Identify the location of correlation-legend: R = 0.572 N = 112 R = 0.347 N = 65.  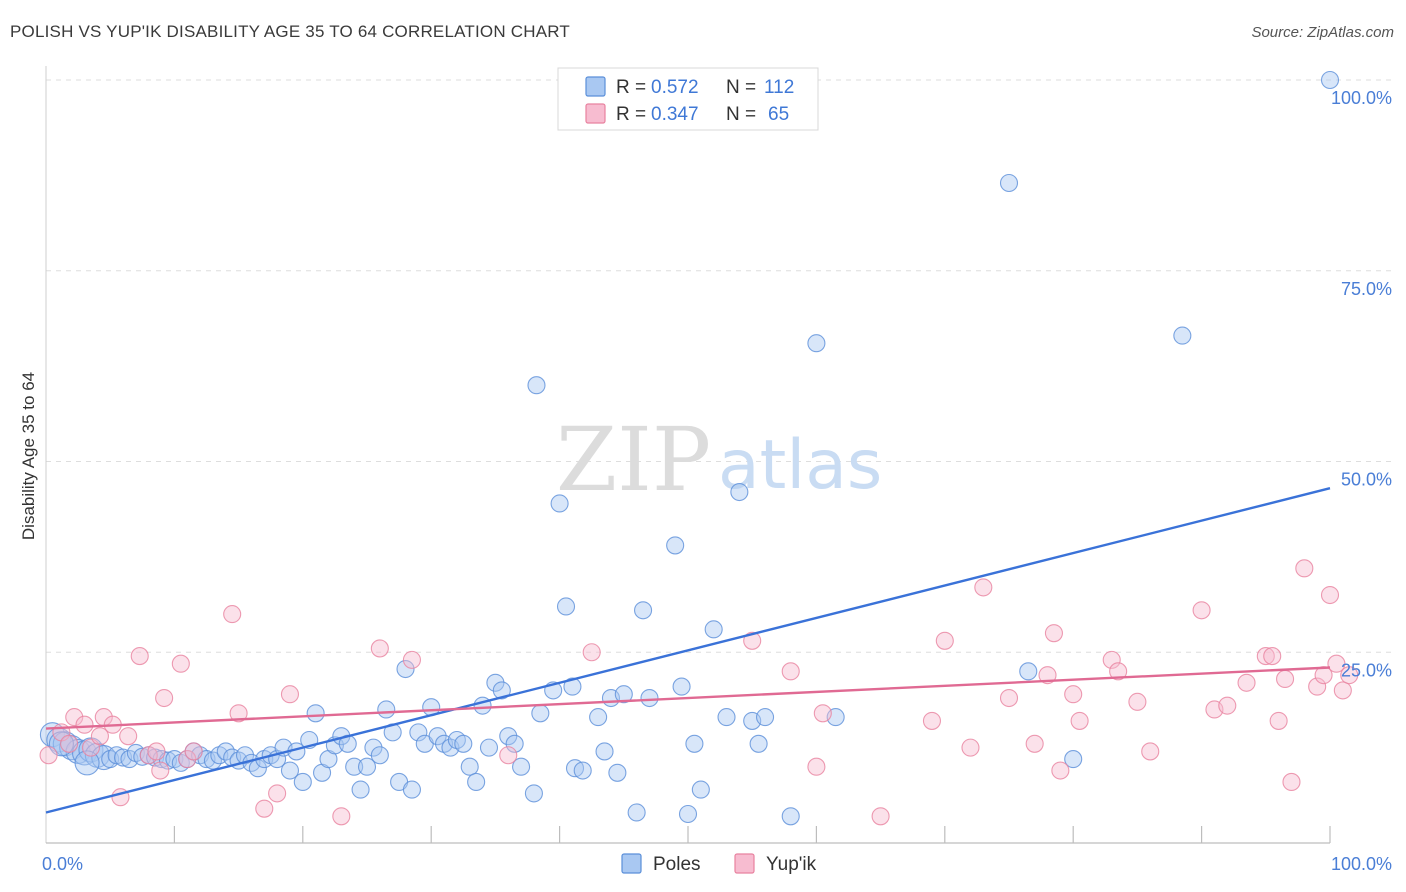
(688, 99).